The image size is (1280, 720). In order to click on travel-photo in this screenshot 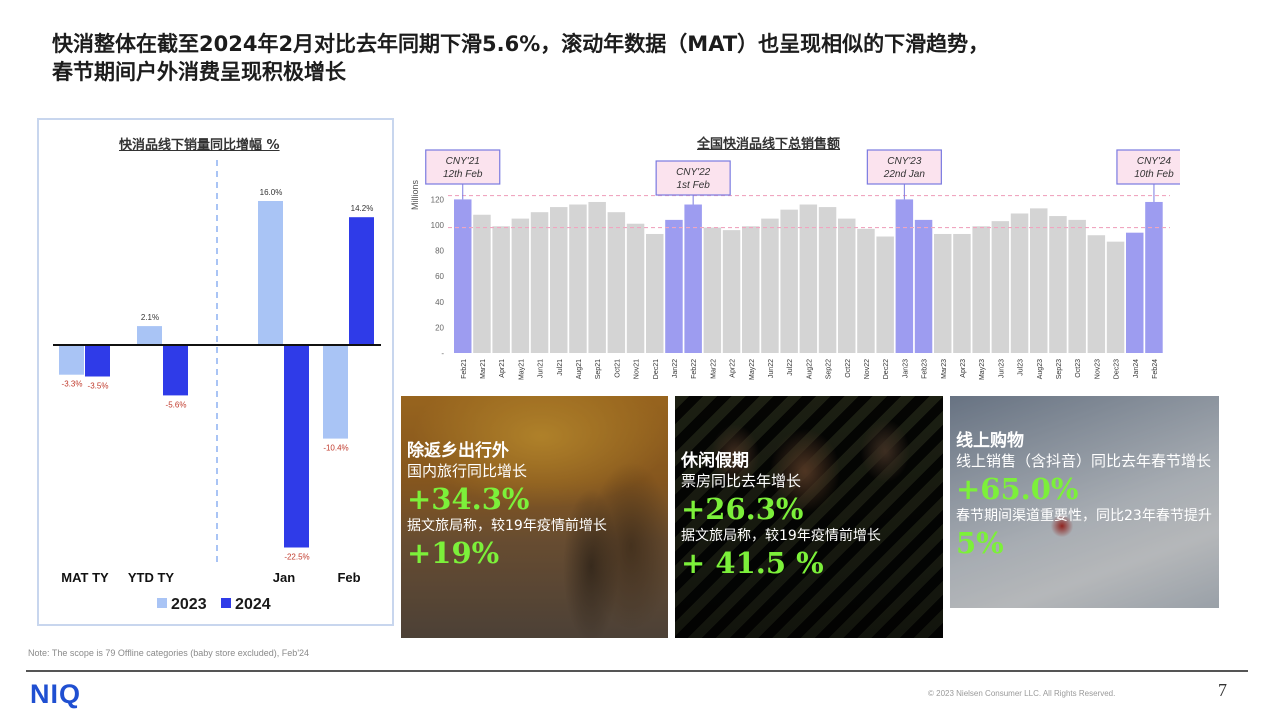, I will do `click(534, 517)`.